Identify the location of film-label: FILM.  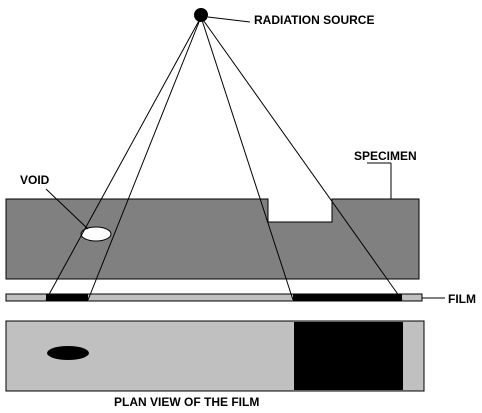
(462, 299).